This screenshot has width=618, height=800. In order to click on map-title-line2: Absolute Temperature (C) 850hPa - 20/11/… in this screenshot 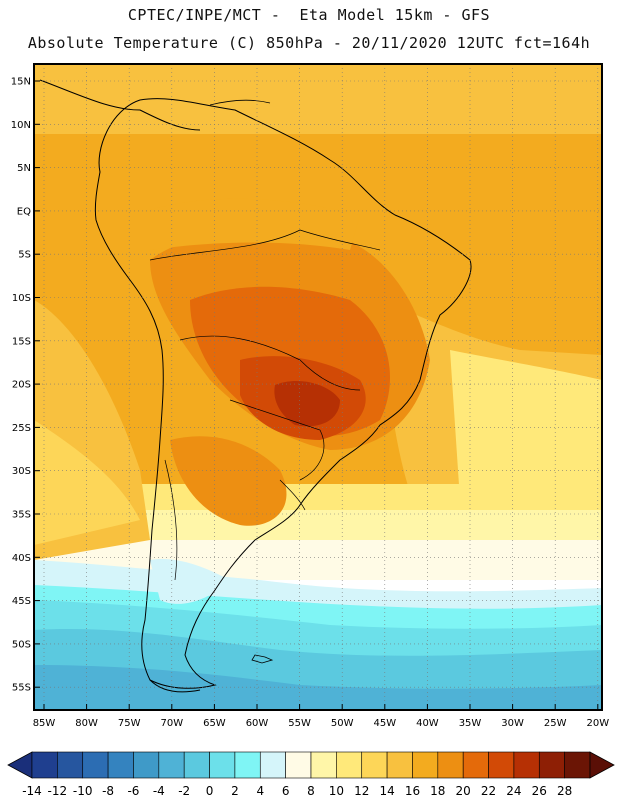, I will do `click(309, 43)`.